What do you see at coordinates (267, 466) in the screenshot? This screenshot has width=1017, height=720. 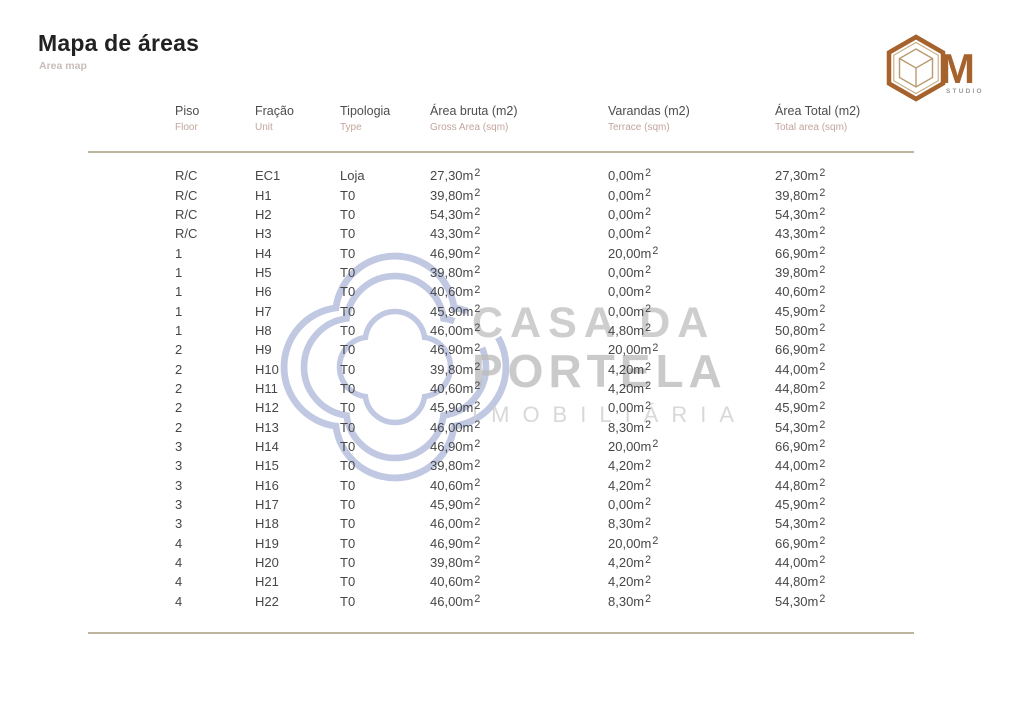 I see `cell-fracao: H15` at bounding box center [267, 466].